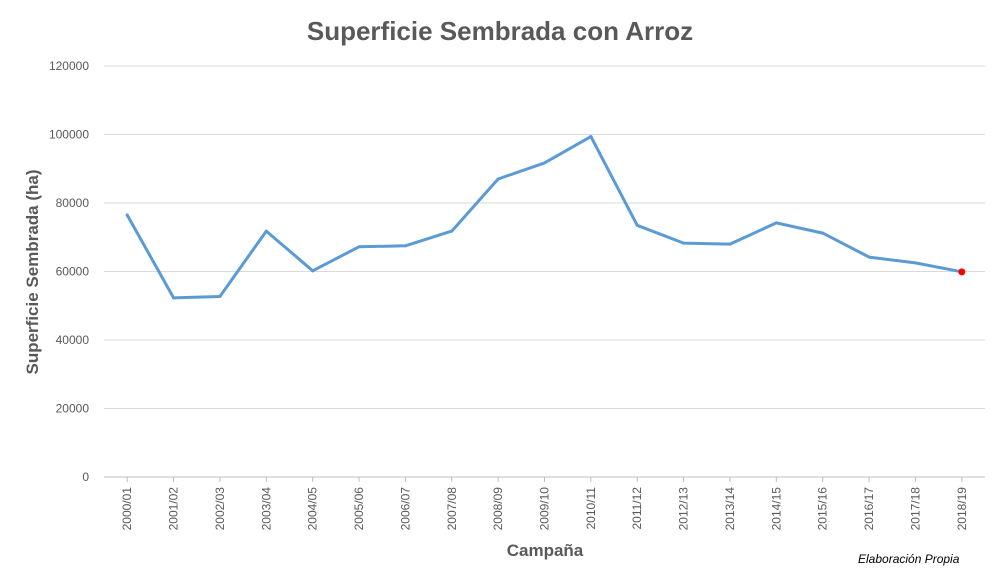 The image size is (1000, 570). Describe the element at coordinates (452, 509) in the screenshot. I see `x-tick-label: 2007/08` at that location.